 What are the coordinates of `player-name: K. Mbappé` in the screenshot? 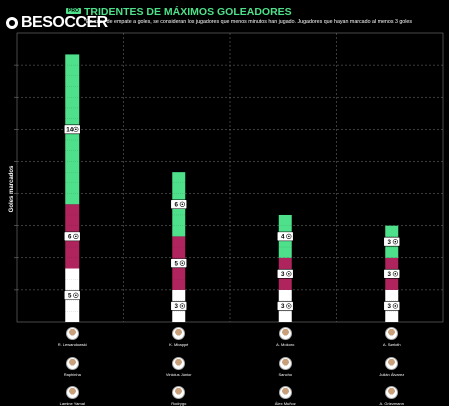 It's located at (179, 344).